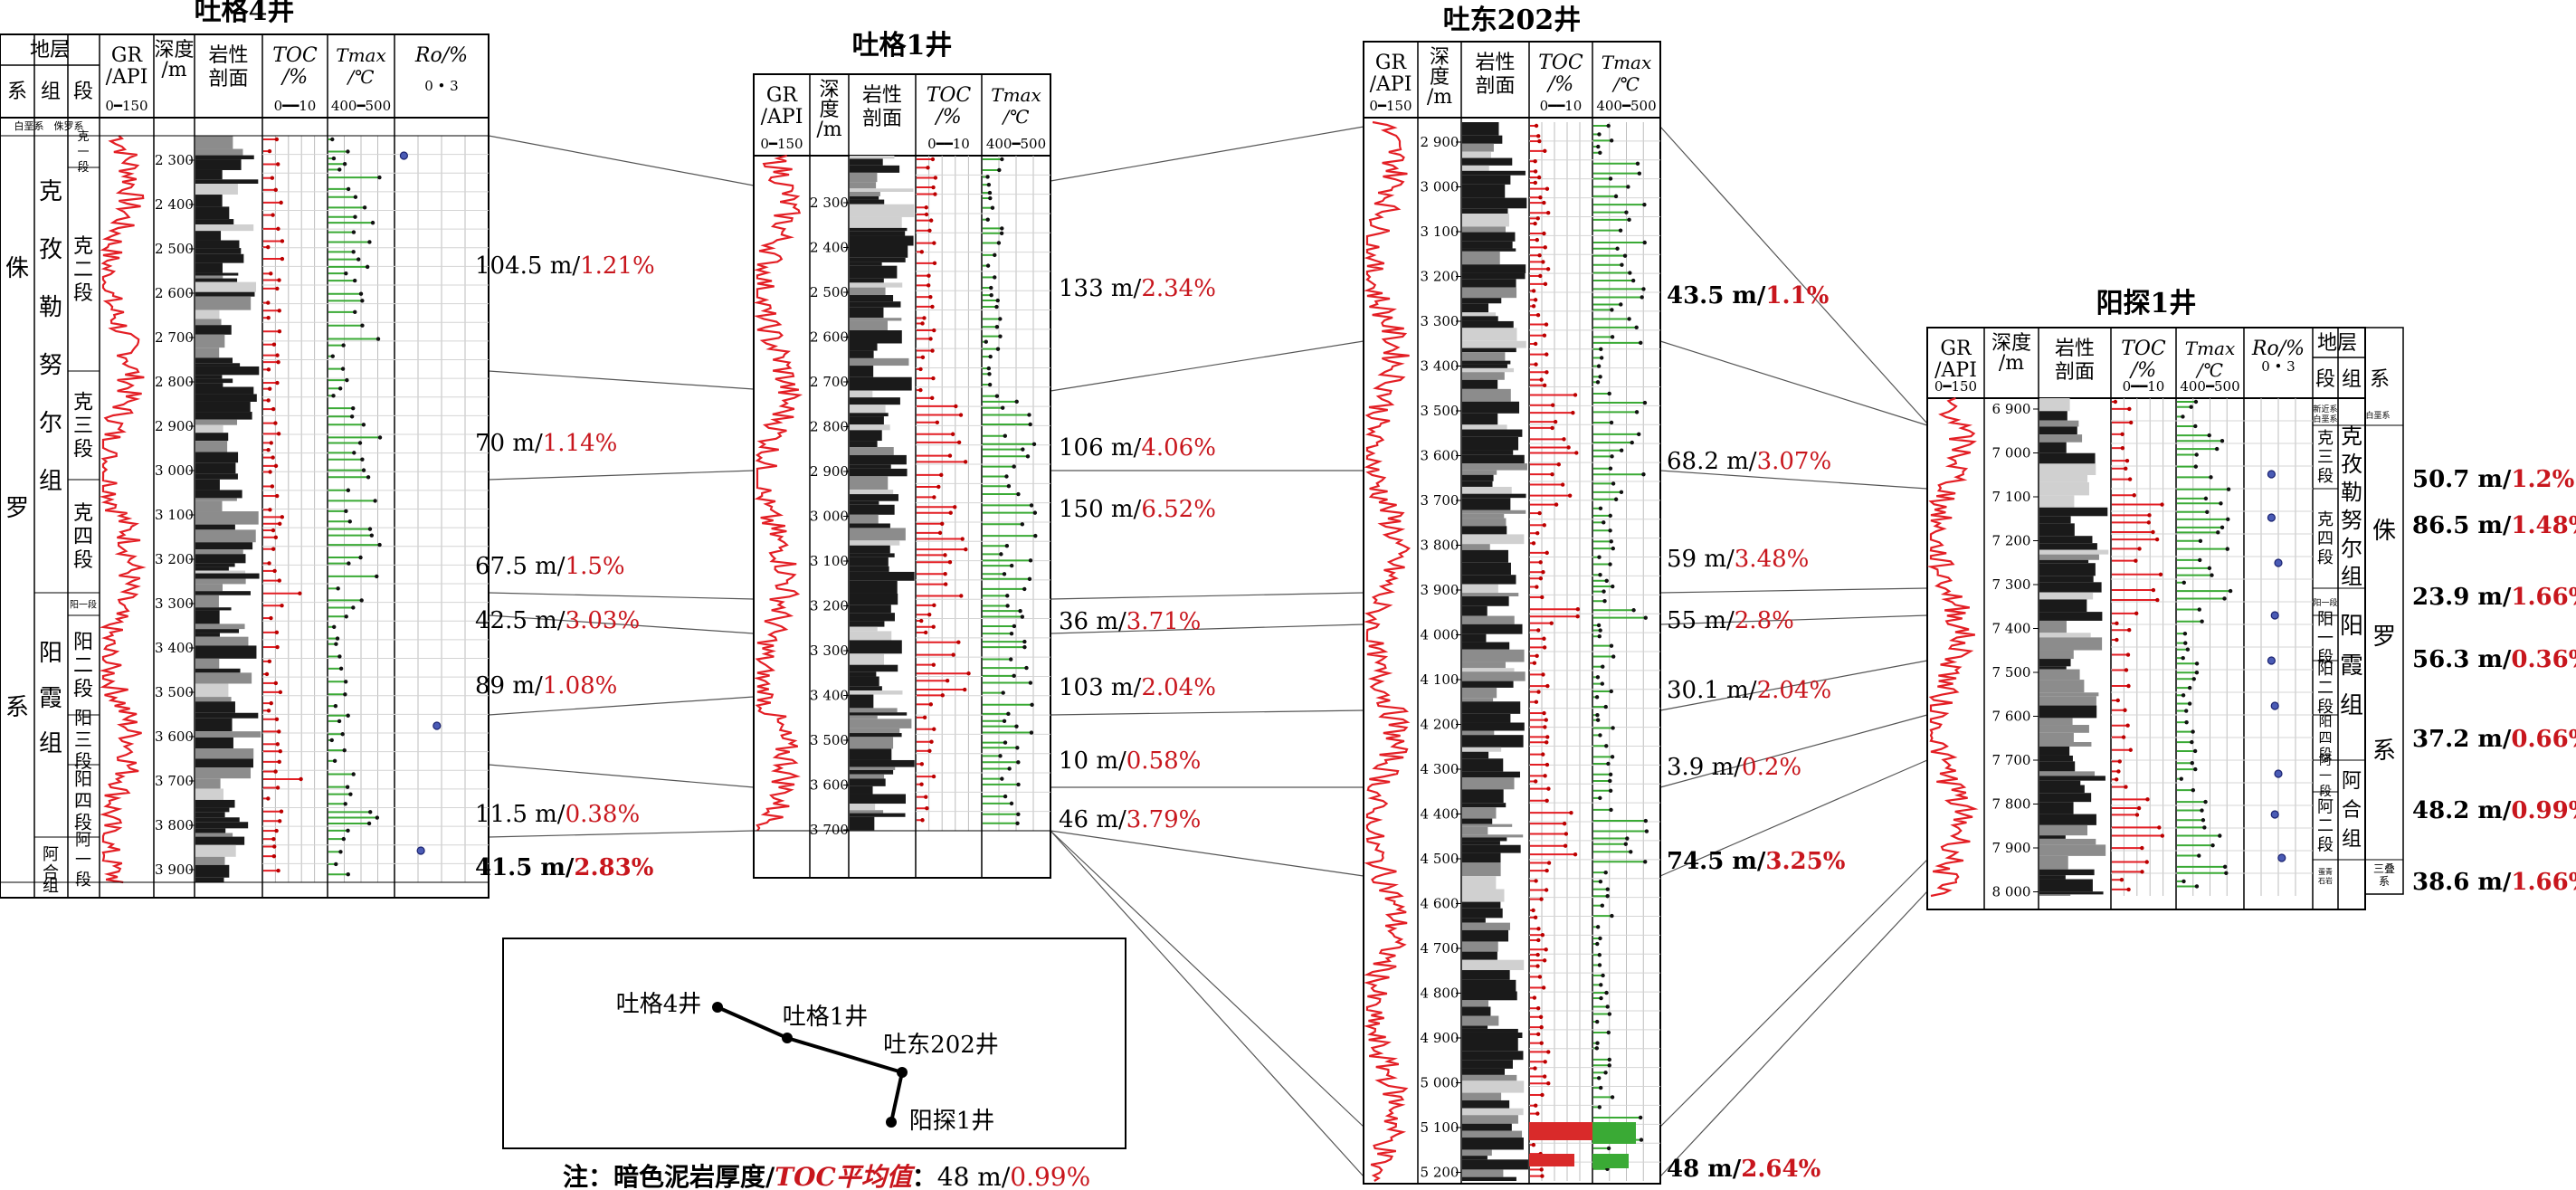 The image size is (2576, 1190). What do you see at coordinates (829, 696) in the screenshot?
I see `depth-tick-label: 3 400` at bounding box center [829, 696].